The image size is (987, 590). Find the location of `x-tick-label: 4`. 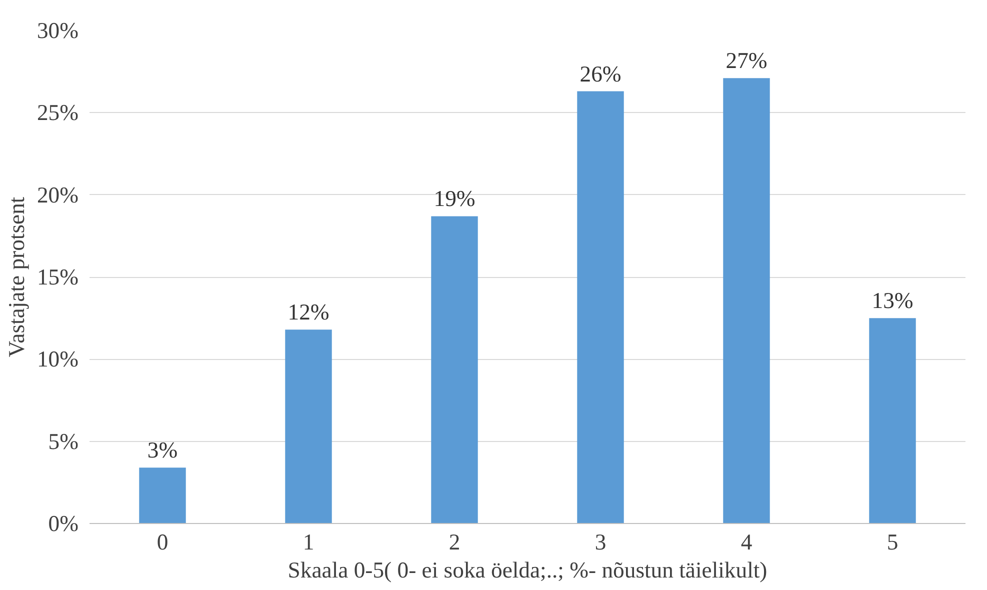

x-tick-label: 4 is located at coordinates (746, 542).